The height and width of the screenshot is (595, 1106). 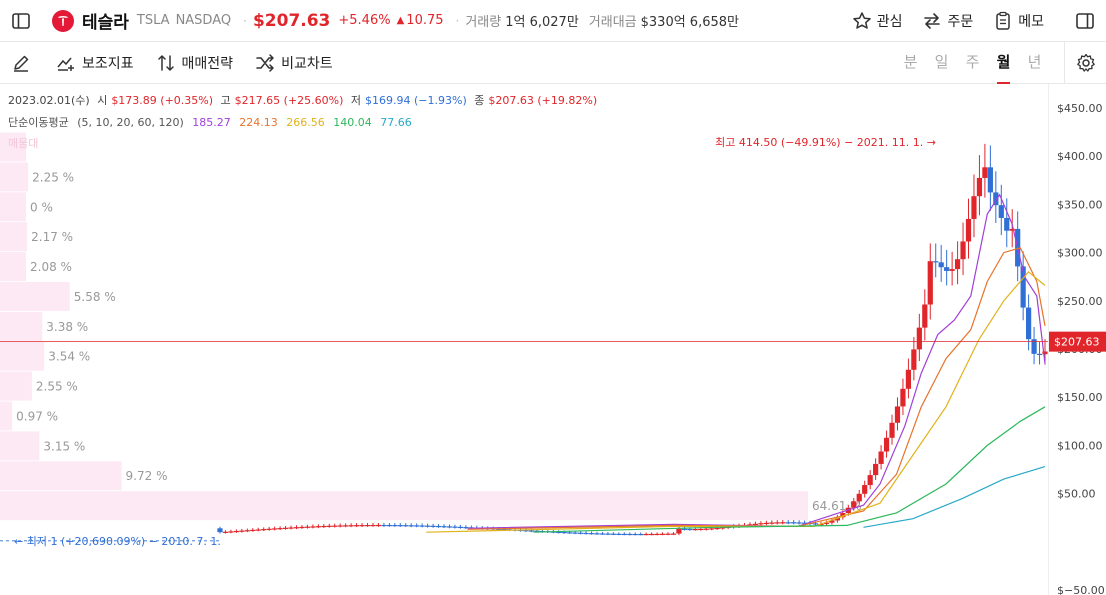 What do you see at coordinates (1003, 20) in the screenshot?
I see `memo-icon` at bounding box center [1003, 20].